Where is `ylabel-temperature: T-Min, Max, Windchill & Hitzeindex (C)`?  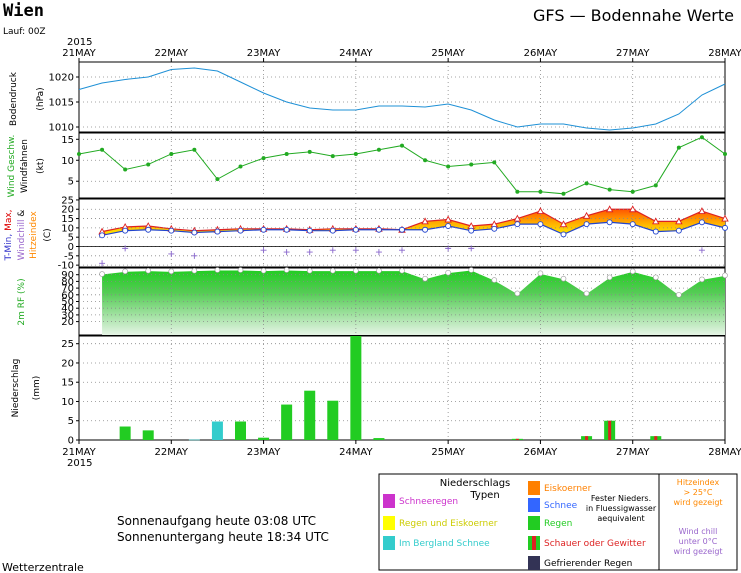 ylabel-temperature: T-Min, Max, Windchill & Hitzeindex (C) is located at coordinates (28, 235).